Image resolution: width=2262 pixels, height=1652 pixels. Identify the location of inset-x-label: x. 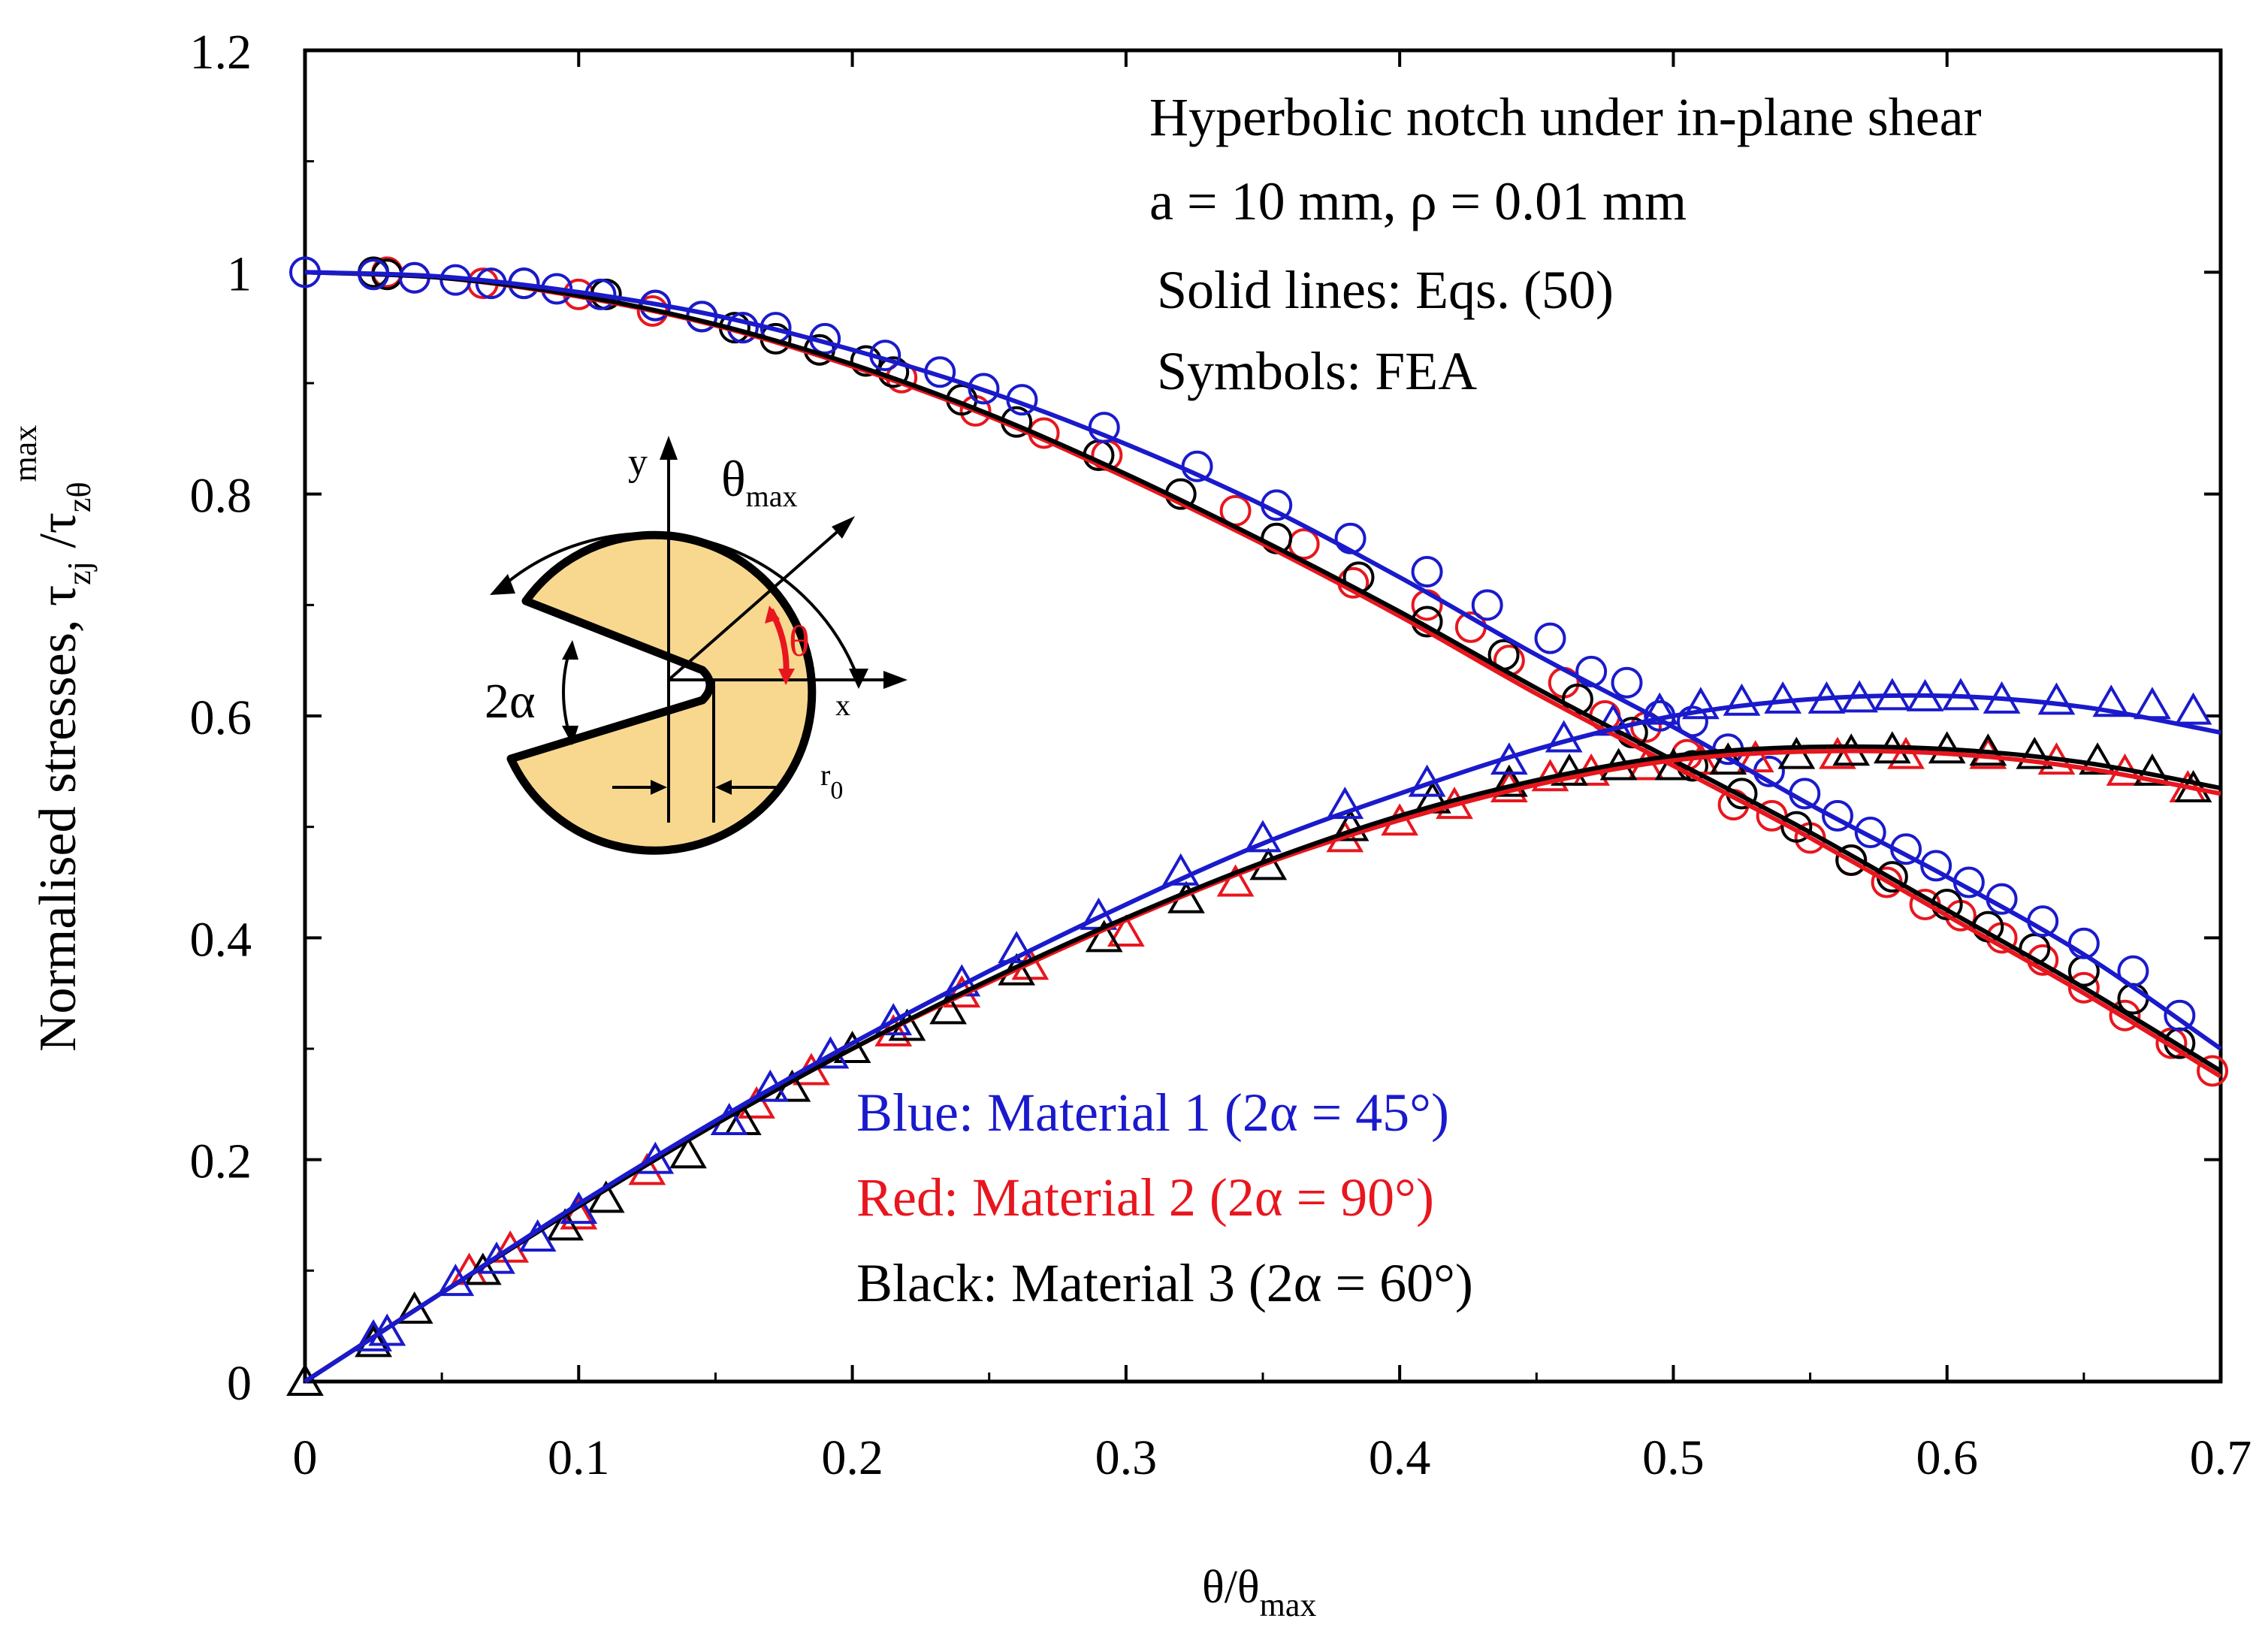
(842, 705).